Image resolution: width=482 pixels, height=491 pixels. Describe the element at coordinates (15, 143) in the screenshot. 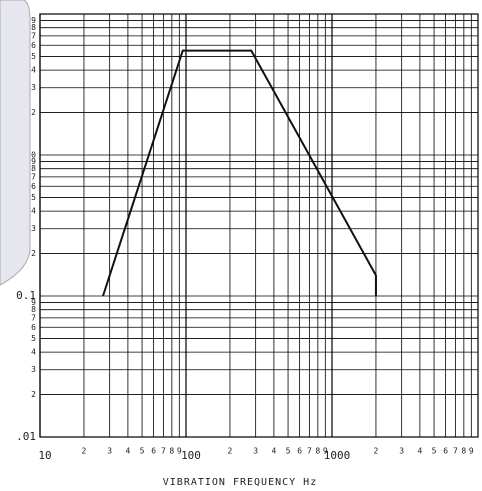

I see `sticker` at that location.